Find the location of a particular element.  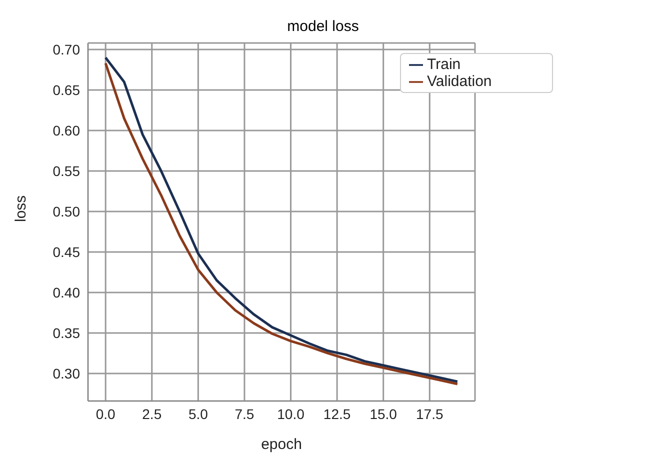

y-tick-label: 0.60 is located at coordinates (66, 130).